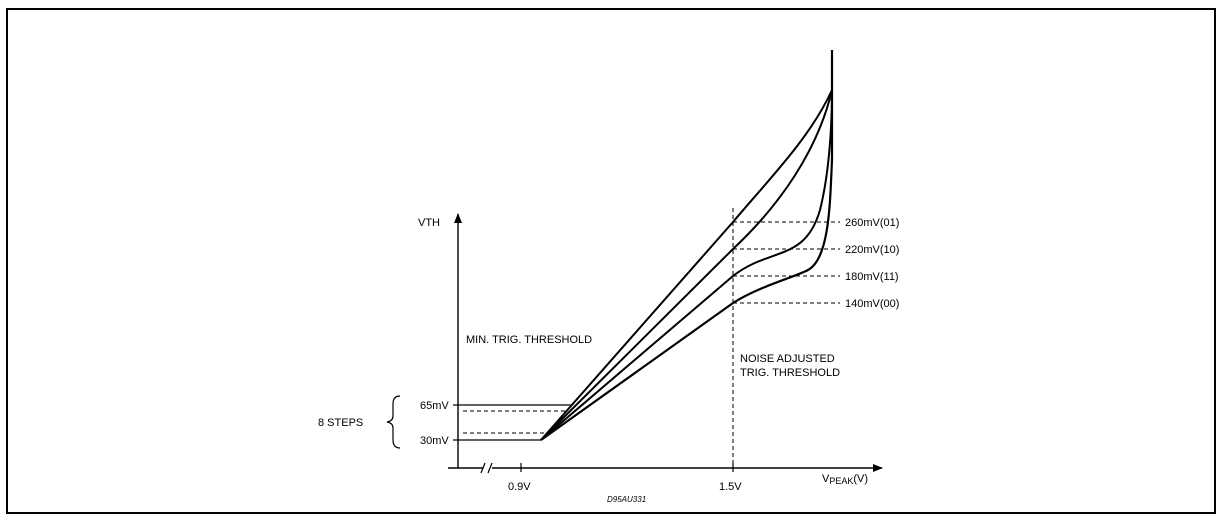 The height and width of the screenshot is (520, 1226). I want to click on noise-label-line2: TRIG. THRESHOLD, so click(790, 373).